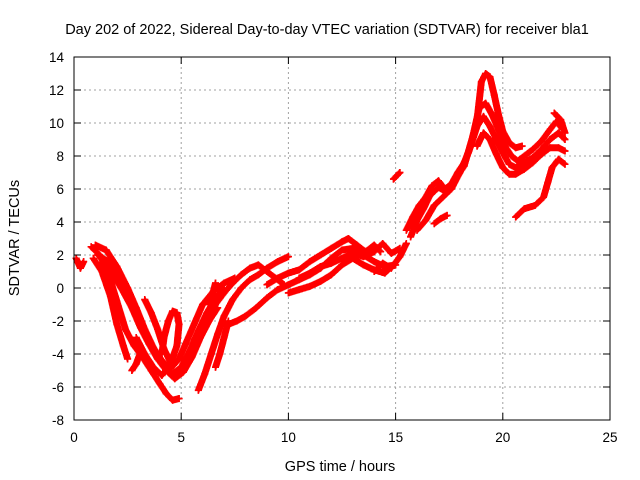  What do you see at coordinates (288, 437) in the screenshot?
I see `x-tick-label: 10` at bounding box center [288, 437].